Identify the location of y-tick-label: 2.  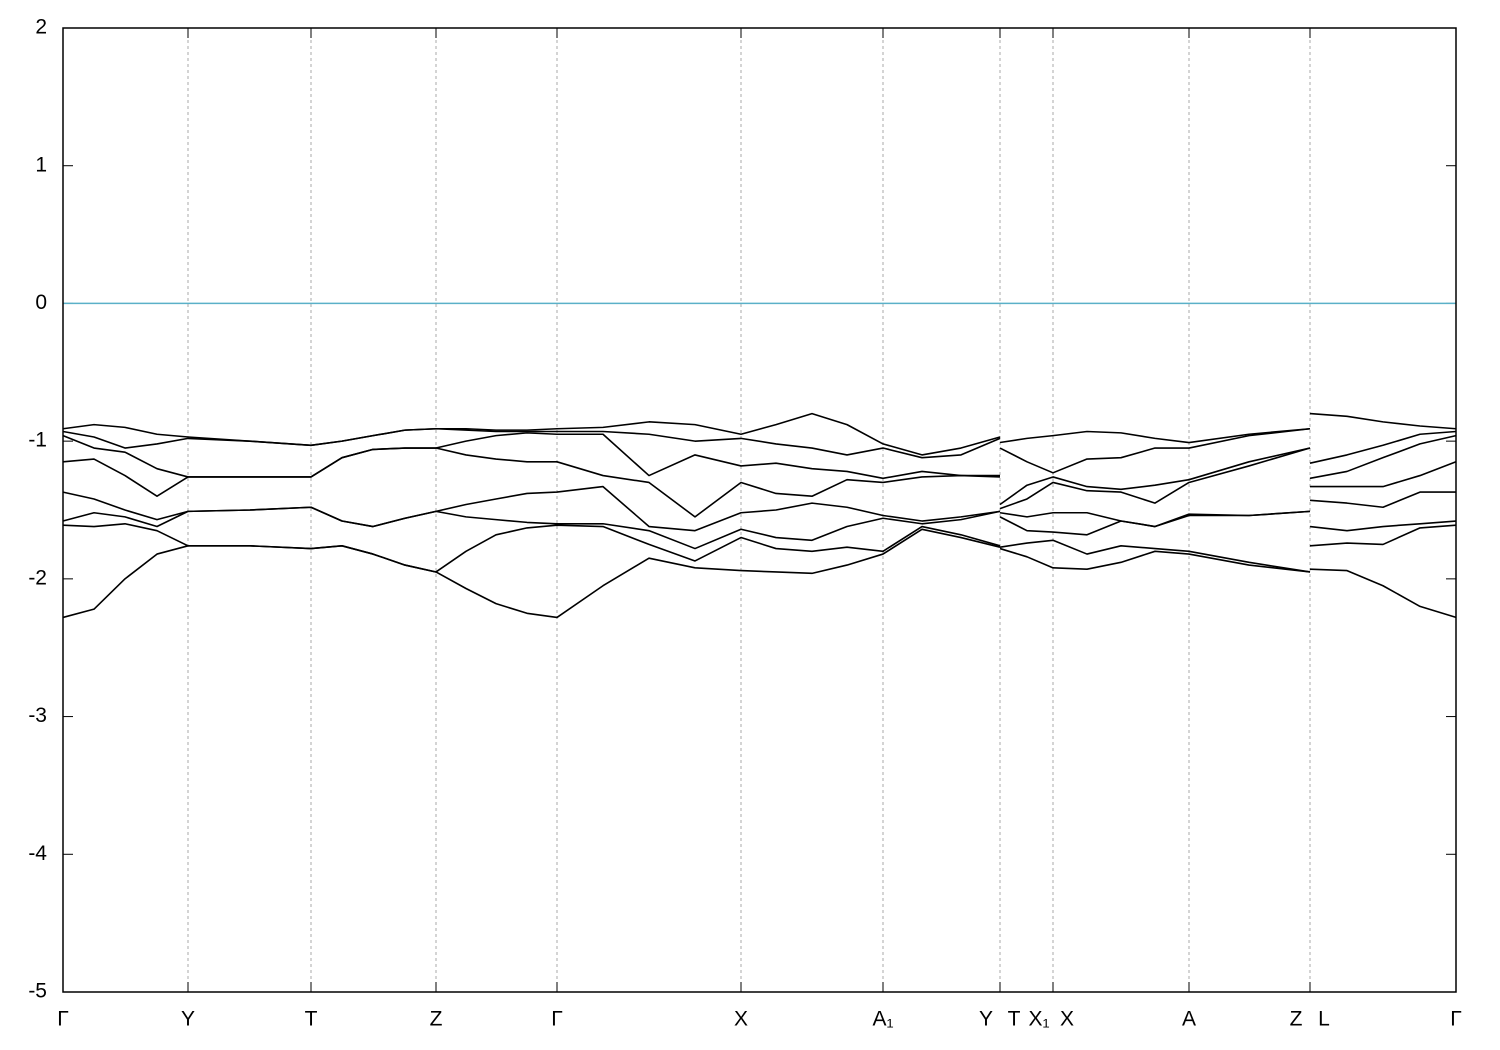
(41, 27).